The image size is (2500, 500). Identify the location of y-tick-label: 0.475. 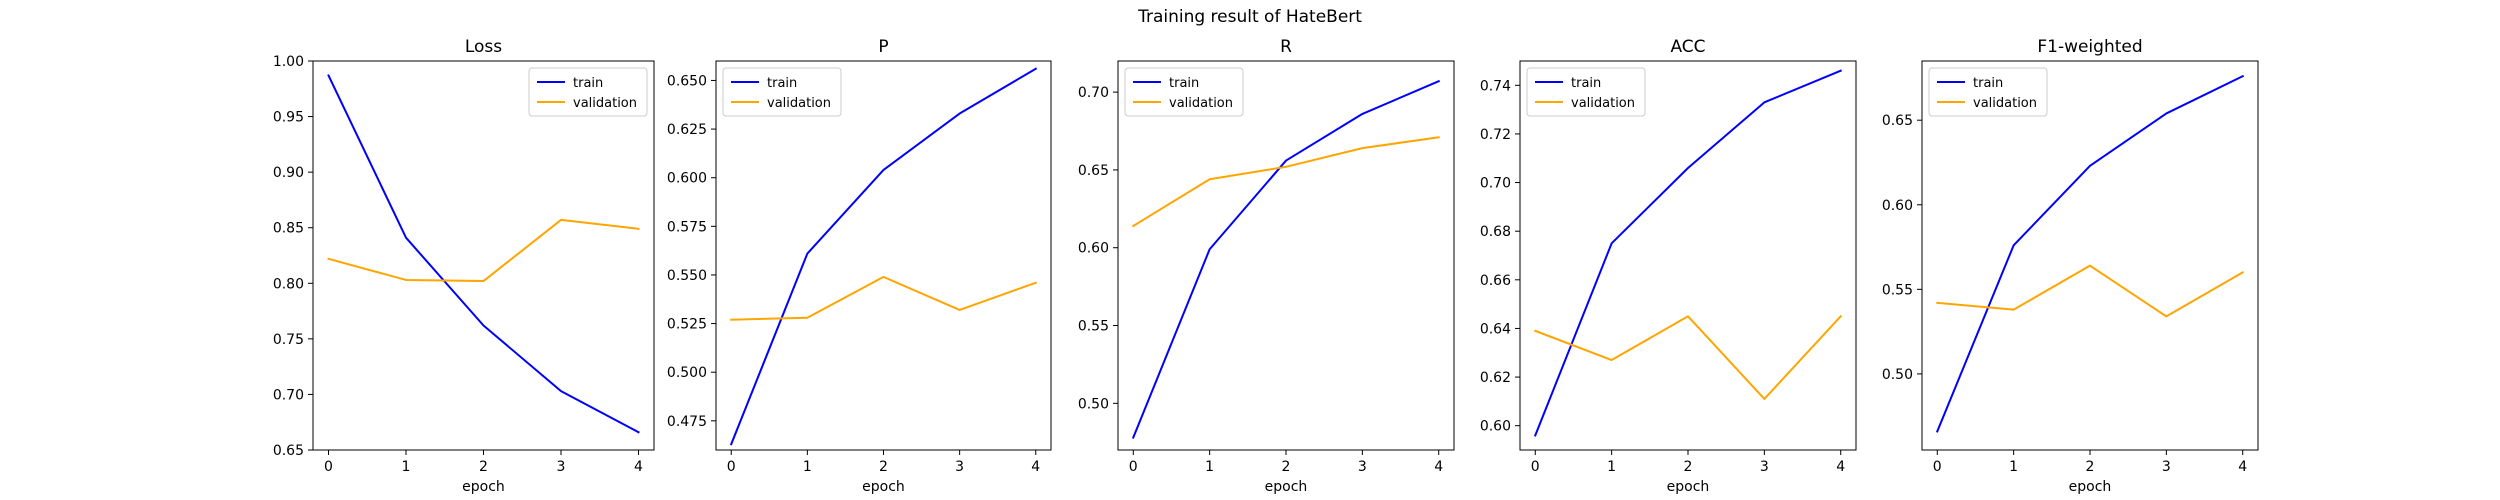
(687, 422).